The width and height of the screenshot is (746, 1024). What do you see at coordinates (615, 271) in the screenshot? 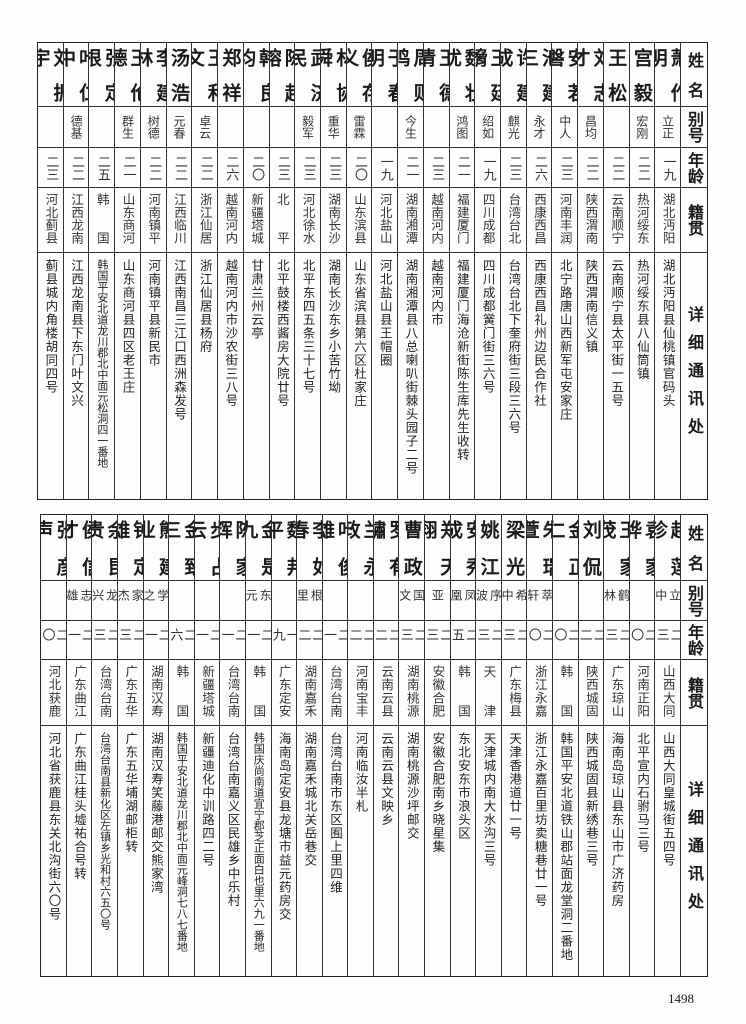
I see `table-row: 王松 二二 云南顺宁 云南顺宁县太平街一五号` at bounding box center [615, 271].